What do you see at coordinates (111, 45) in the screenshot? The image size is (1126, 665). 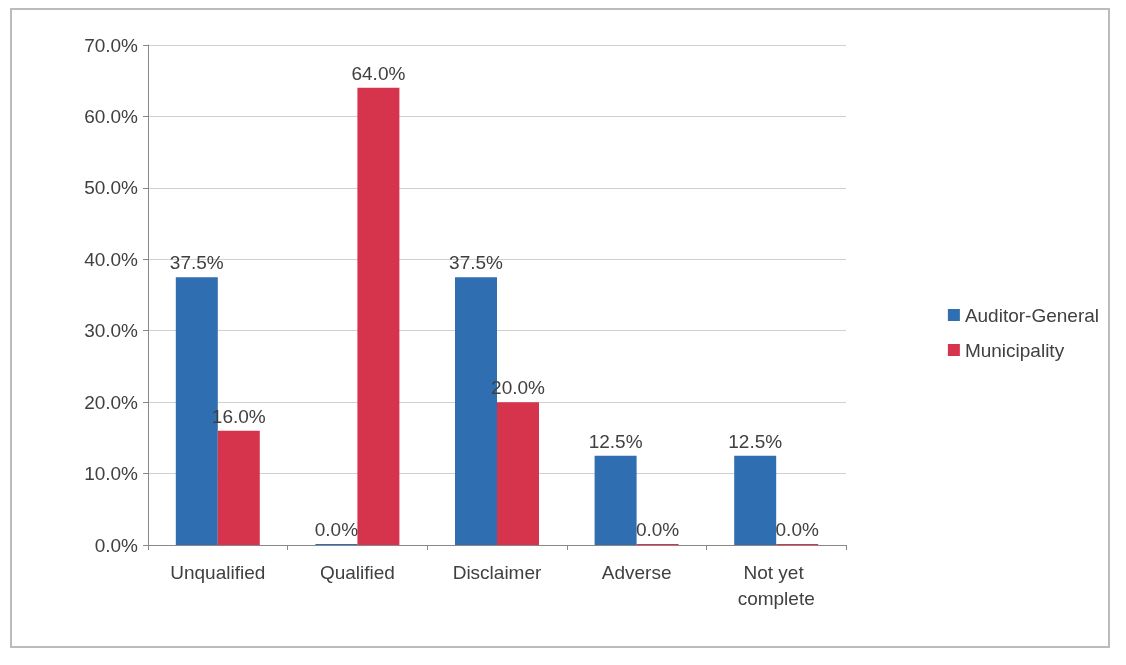 I see `y-tick-label: 70.0%` at bounding box center [111, 45].